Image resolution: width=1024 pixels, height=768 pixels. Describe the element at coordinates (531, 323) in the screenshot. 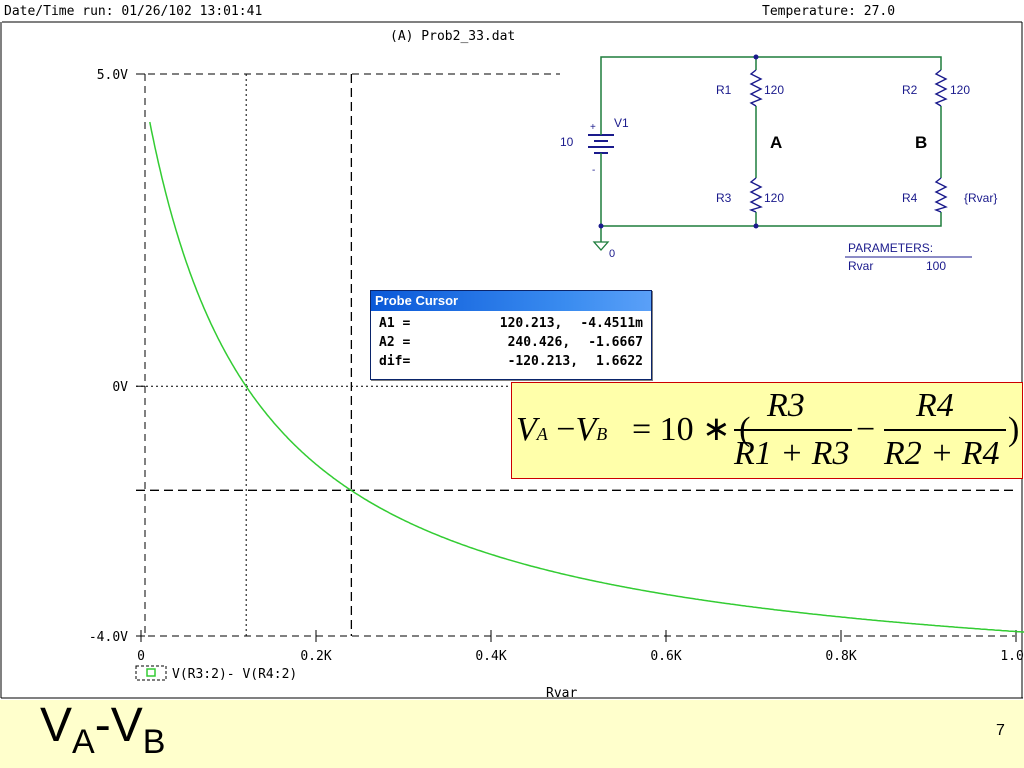

I see `probe-row-x: 120.213,` at that location.